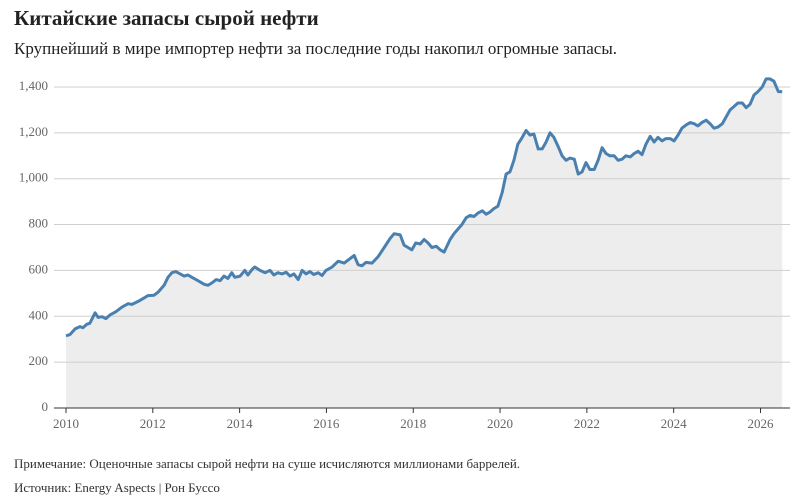  What do you see at coordinates (39, 268) in the screenshot?
I see `y-tick-label: 600` at bounding box center [39, 268].